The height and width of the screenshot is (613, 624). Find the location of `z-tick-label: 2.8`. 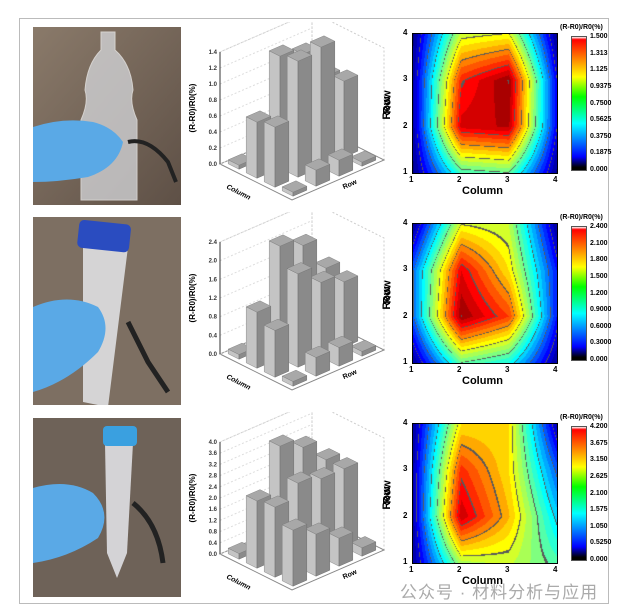

z-tick-label: 2.8 is located at coordinates (213, 477).